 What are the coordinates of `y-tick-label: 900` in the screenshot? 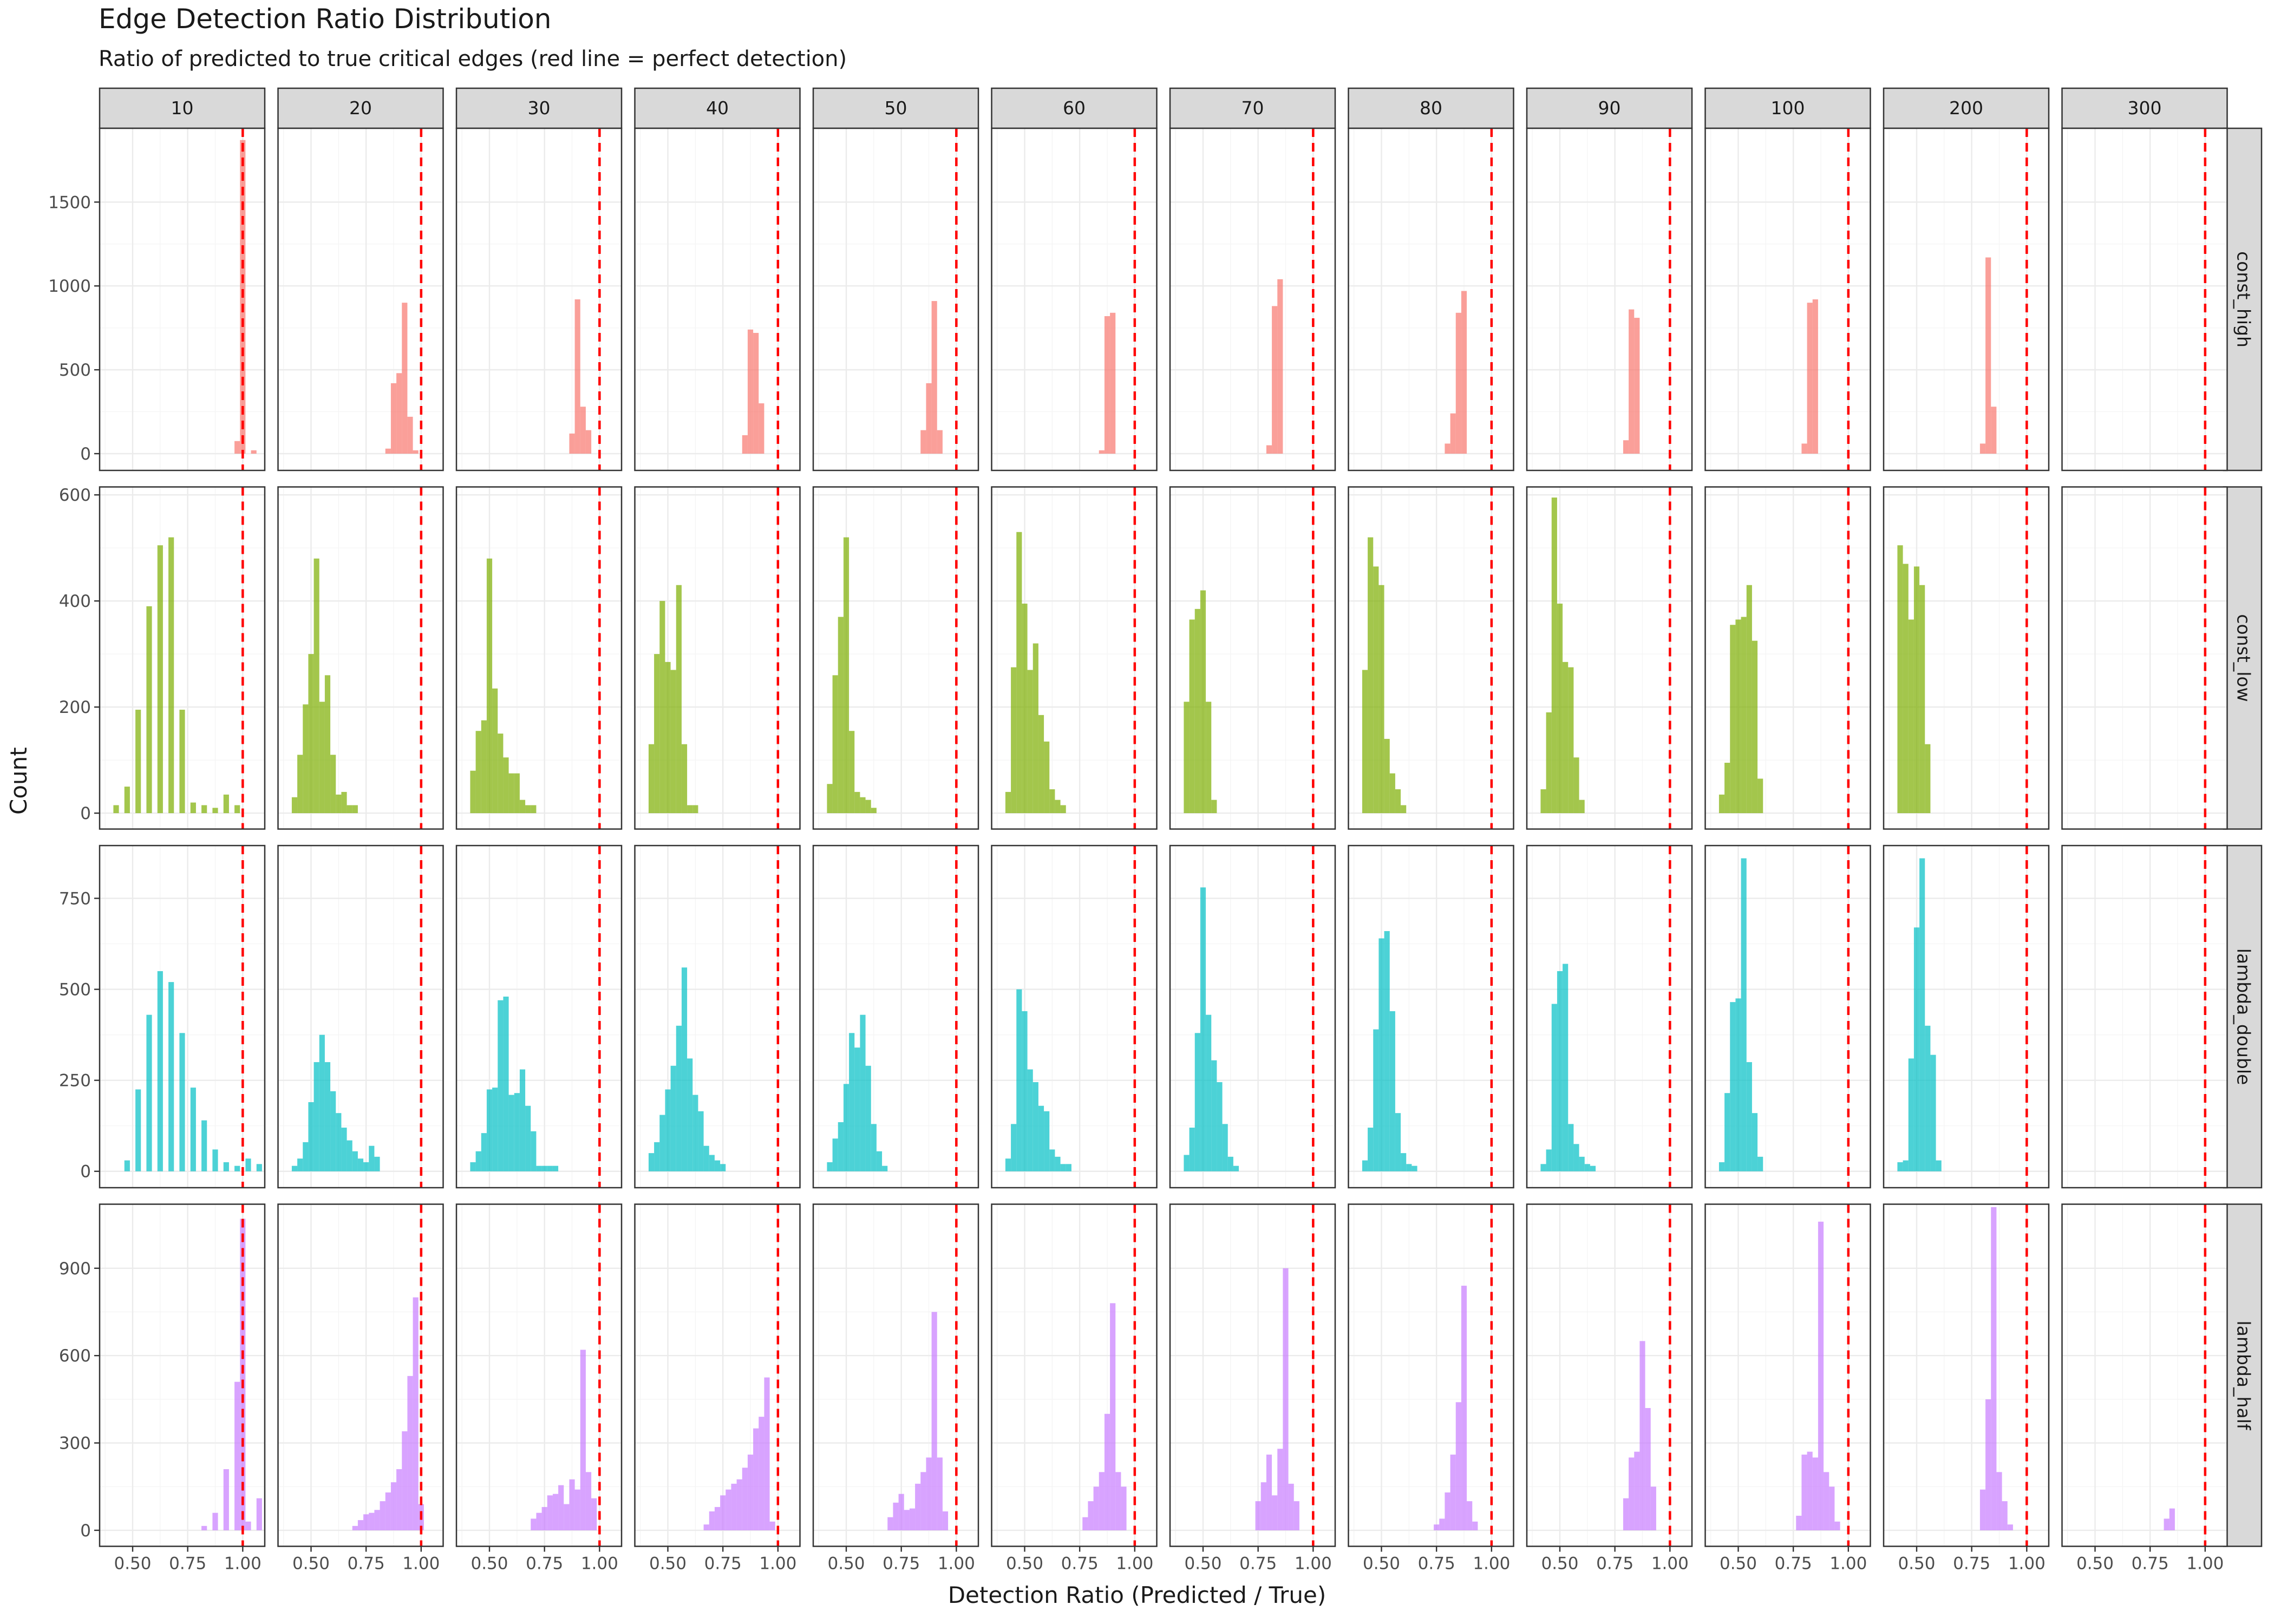 It's located at (75, 1269).